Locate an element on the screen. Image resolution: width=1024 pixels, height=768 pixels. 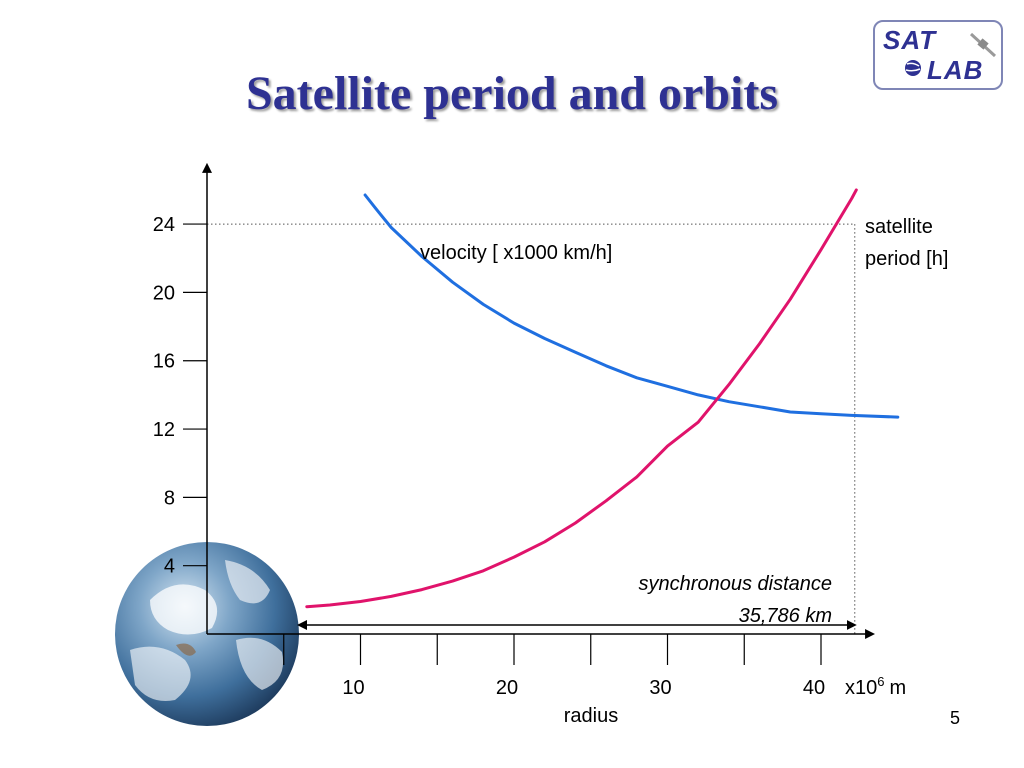
logo-text-bottom: LAB is located at coordinates (955, 70).